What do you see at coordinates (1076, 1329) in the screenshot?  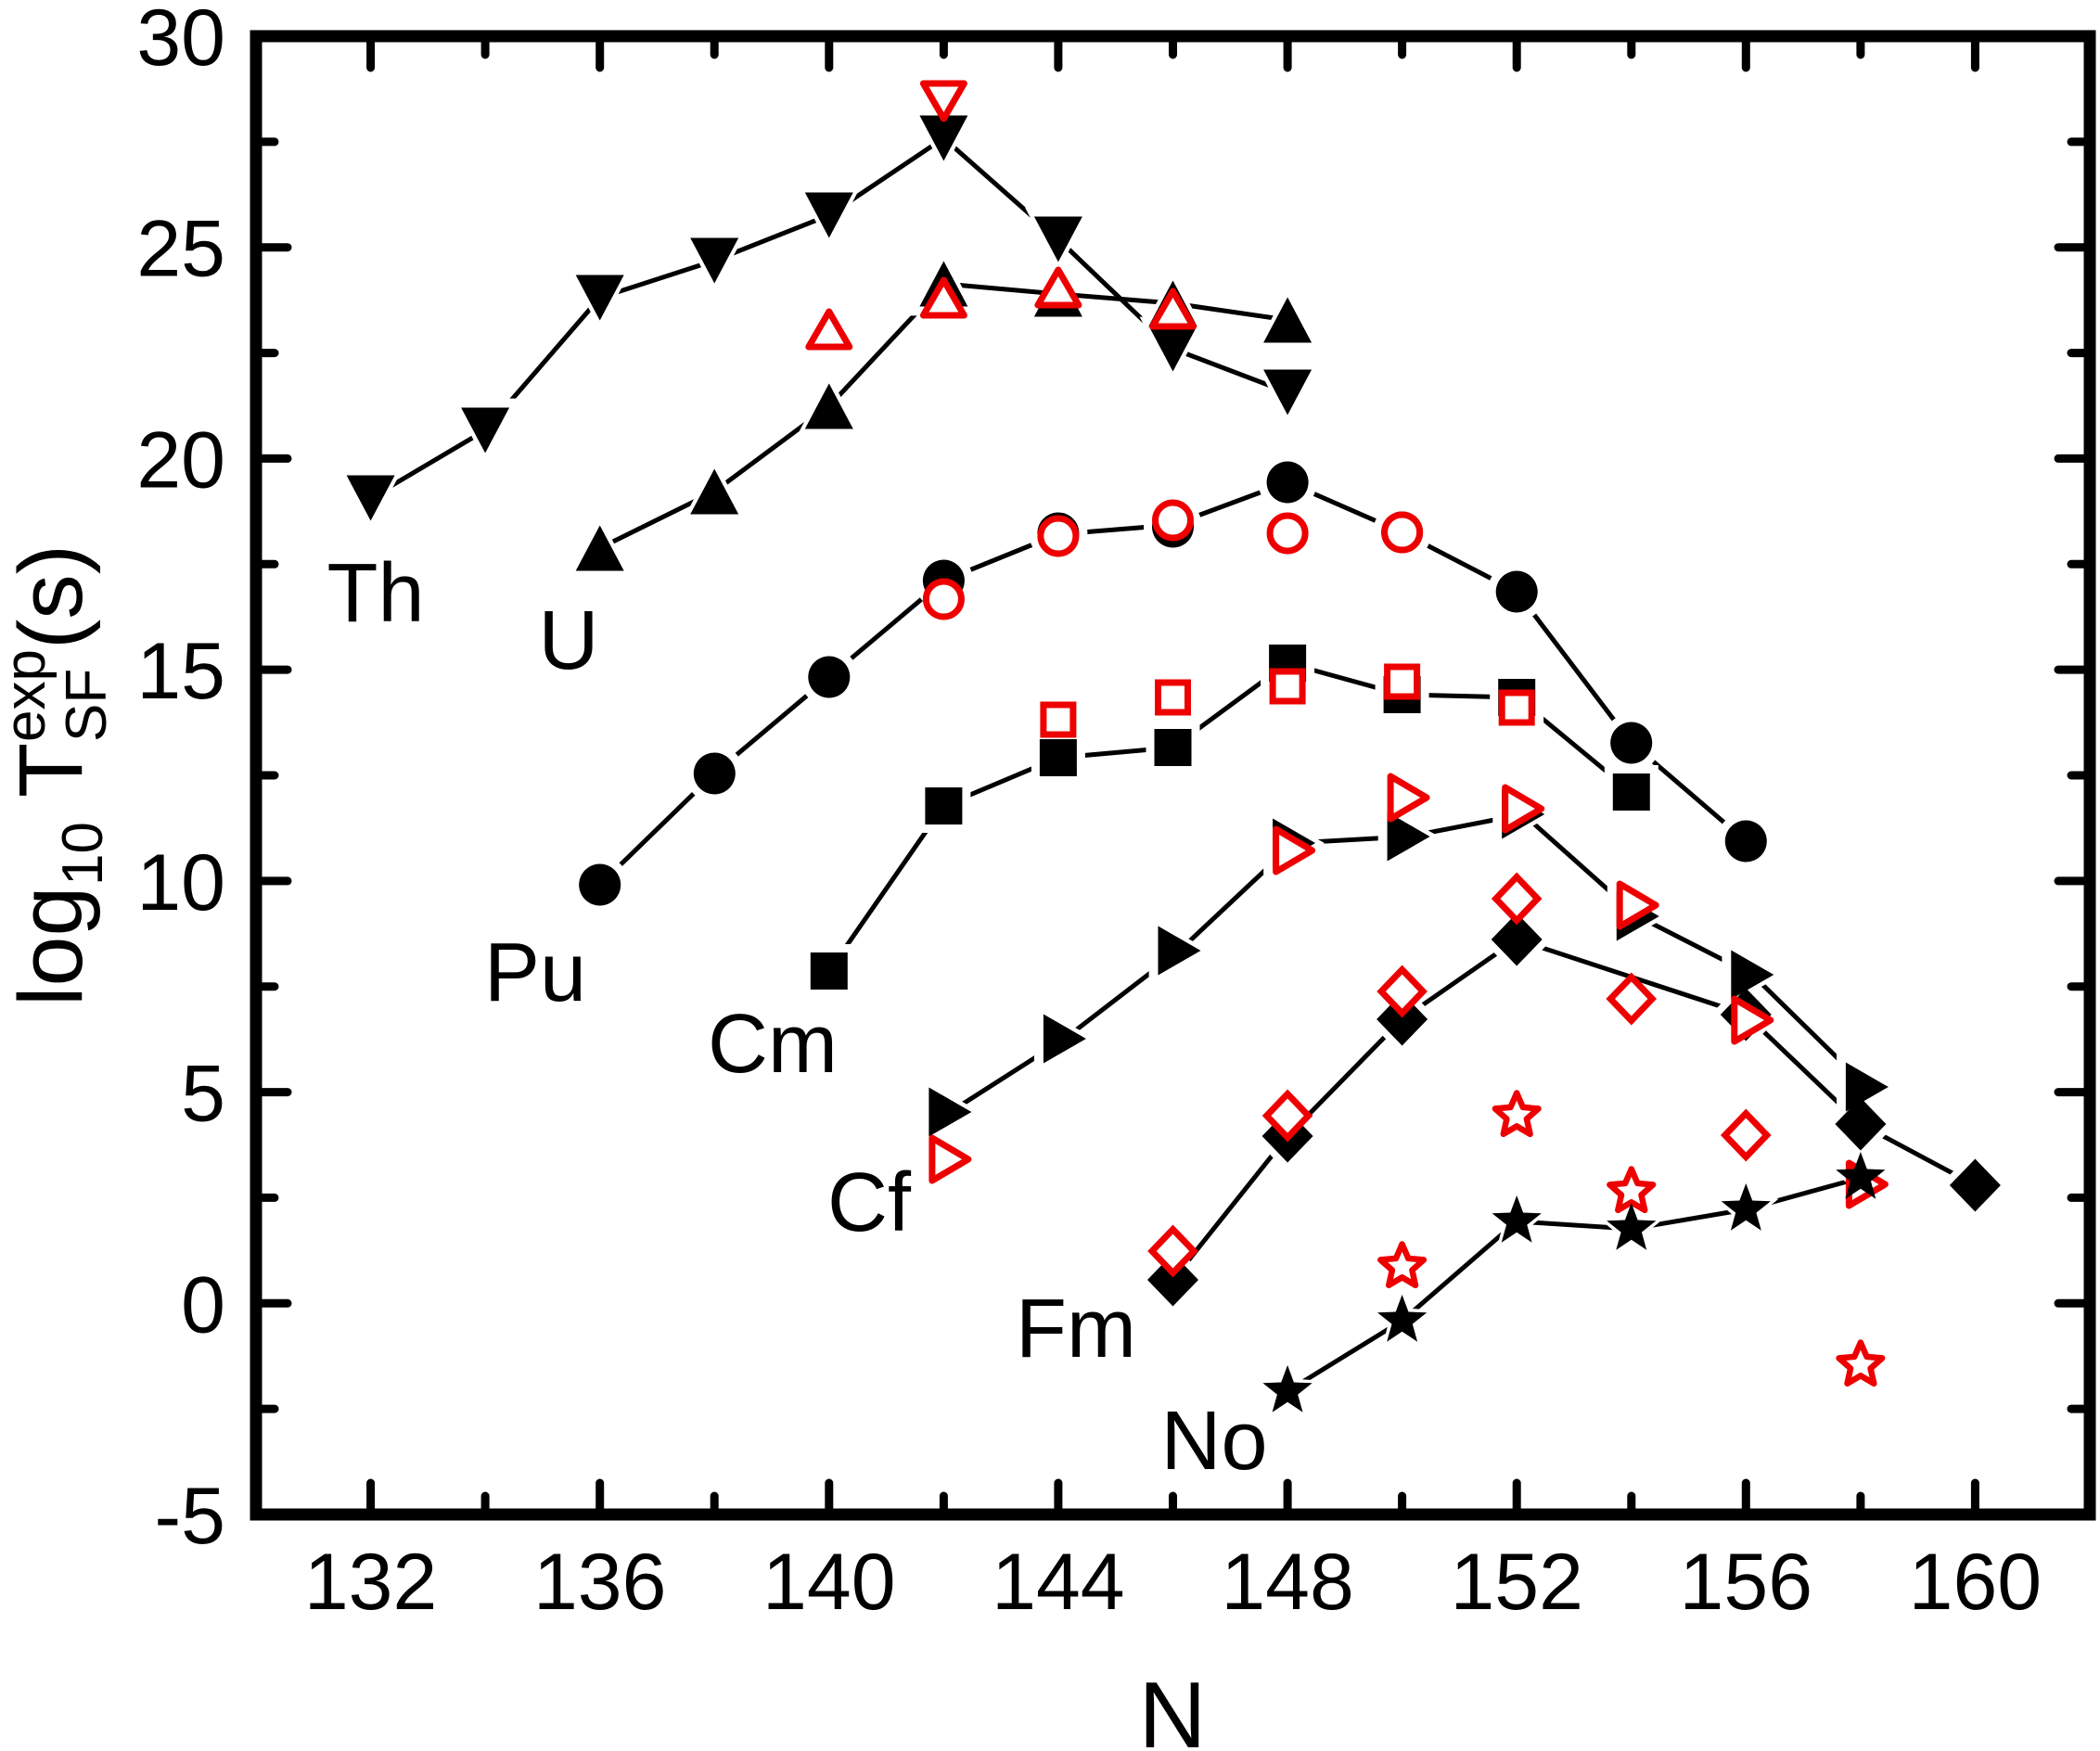 I see `svg-text: Fm` at bounding box center [1076, 1329].